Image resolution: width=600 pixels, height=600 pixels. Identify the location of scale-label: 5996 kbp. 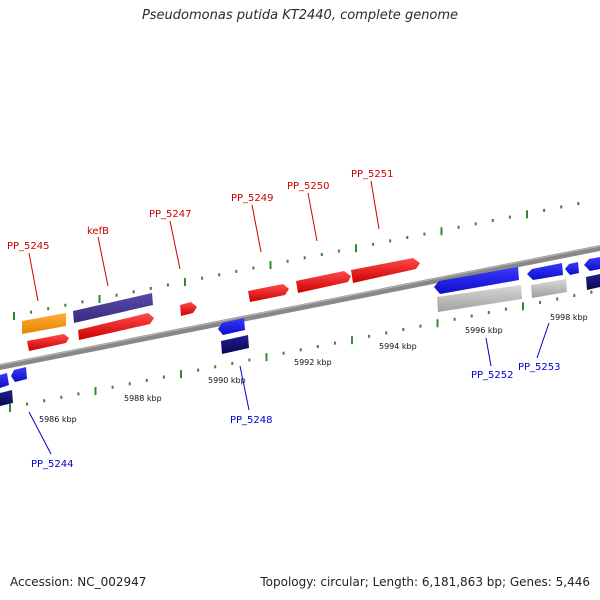
(484, 330).